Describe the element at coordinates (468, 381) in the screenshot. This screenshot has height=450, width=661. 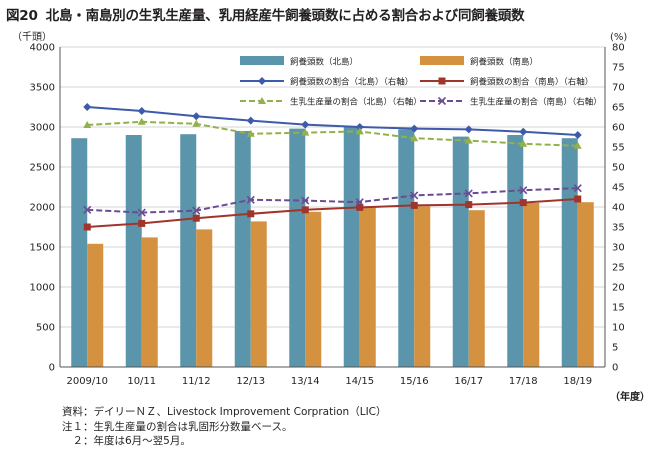
I see `x-tick-label: 16/17` at that location.